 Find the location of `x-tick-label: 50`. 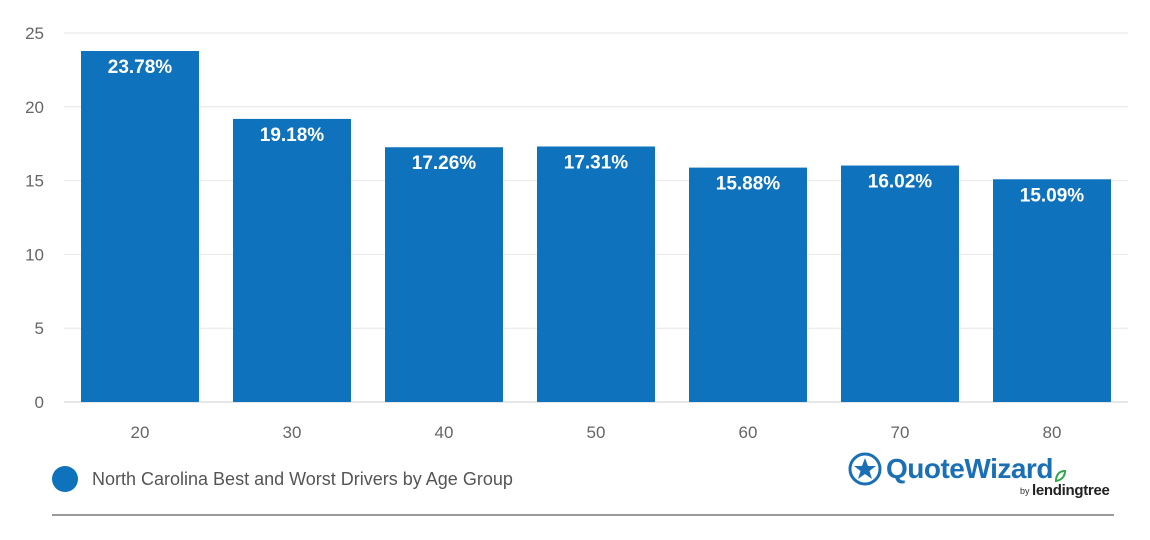

x-tick-label: 50 is located at coordinates (596, 432).